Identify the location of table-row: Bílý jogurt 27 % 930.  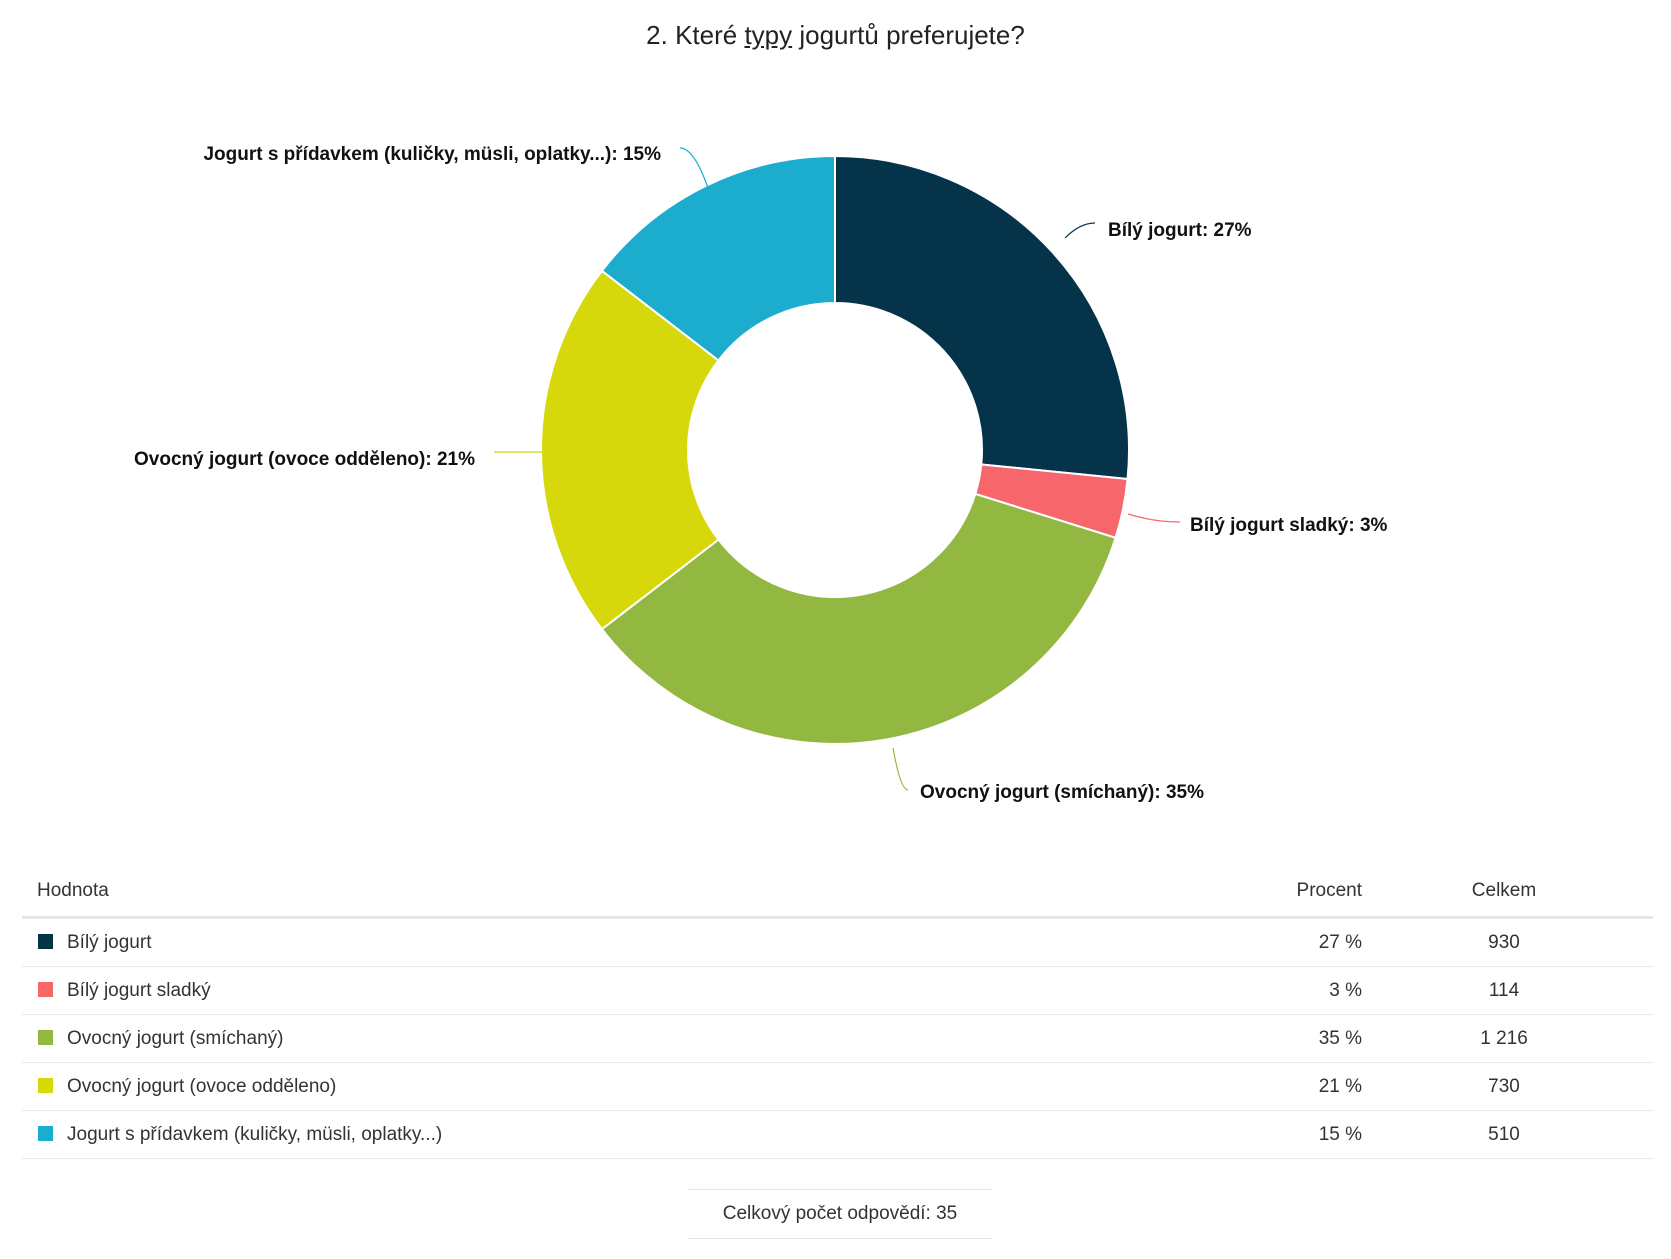
(837, 943).